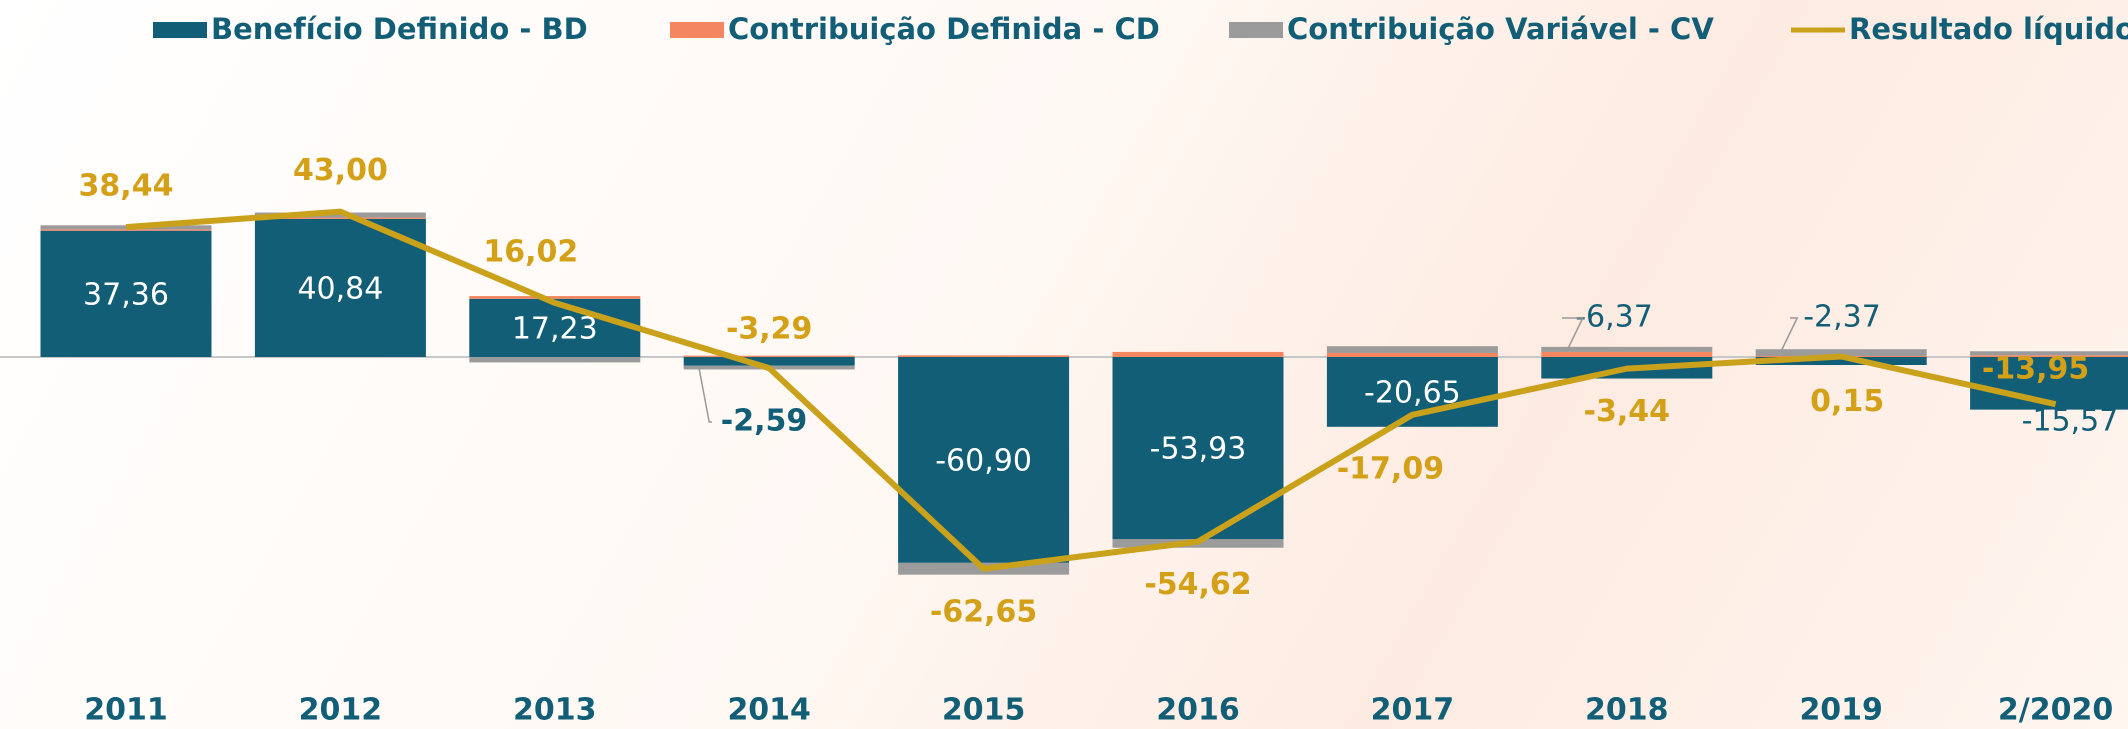 This screenshot has width=2128, height=729. I want to click on legend-label: Benefício Definido - BD, so click(399, 29).